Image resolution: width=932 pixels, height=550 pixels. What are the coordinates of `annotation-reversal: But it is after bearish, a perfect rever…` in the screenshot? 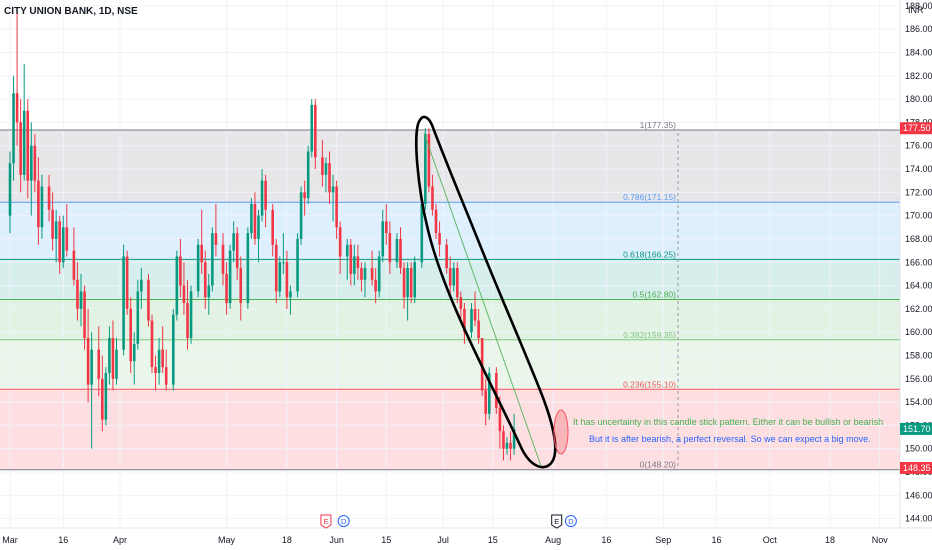 It's located at (730, 439).